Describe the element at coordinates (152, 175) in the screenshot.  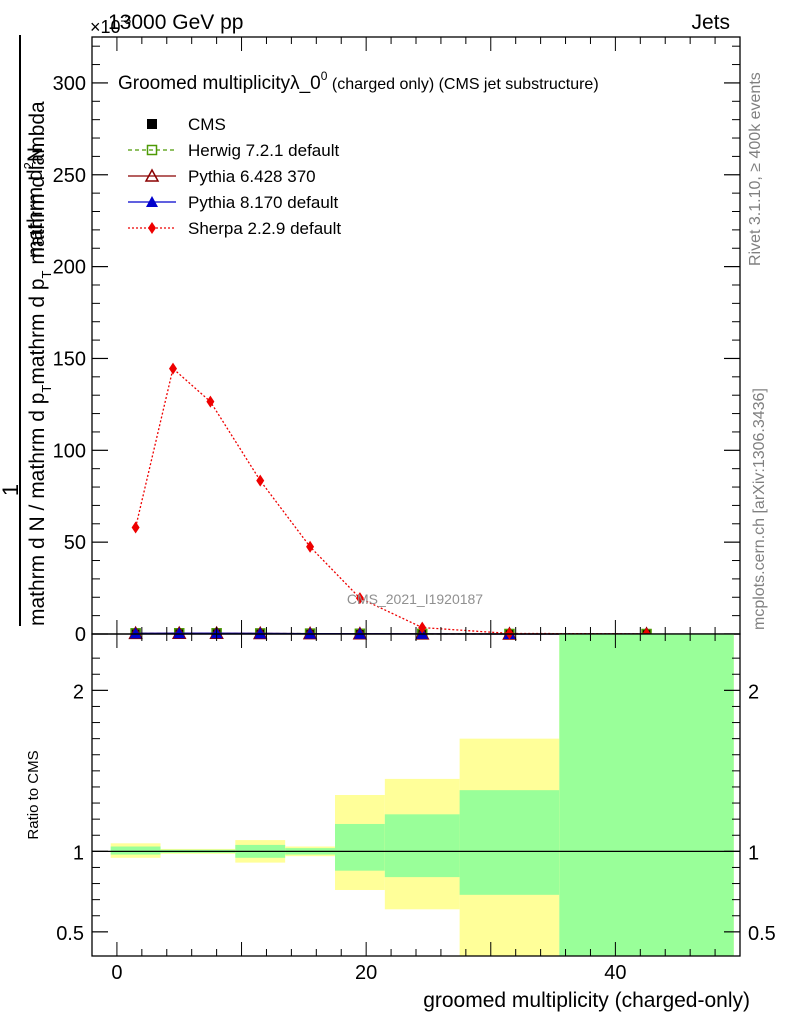
I see `marker-pythia6` at that location.